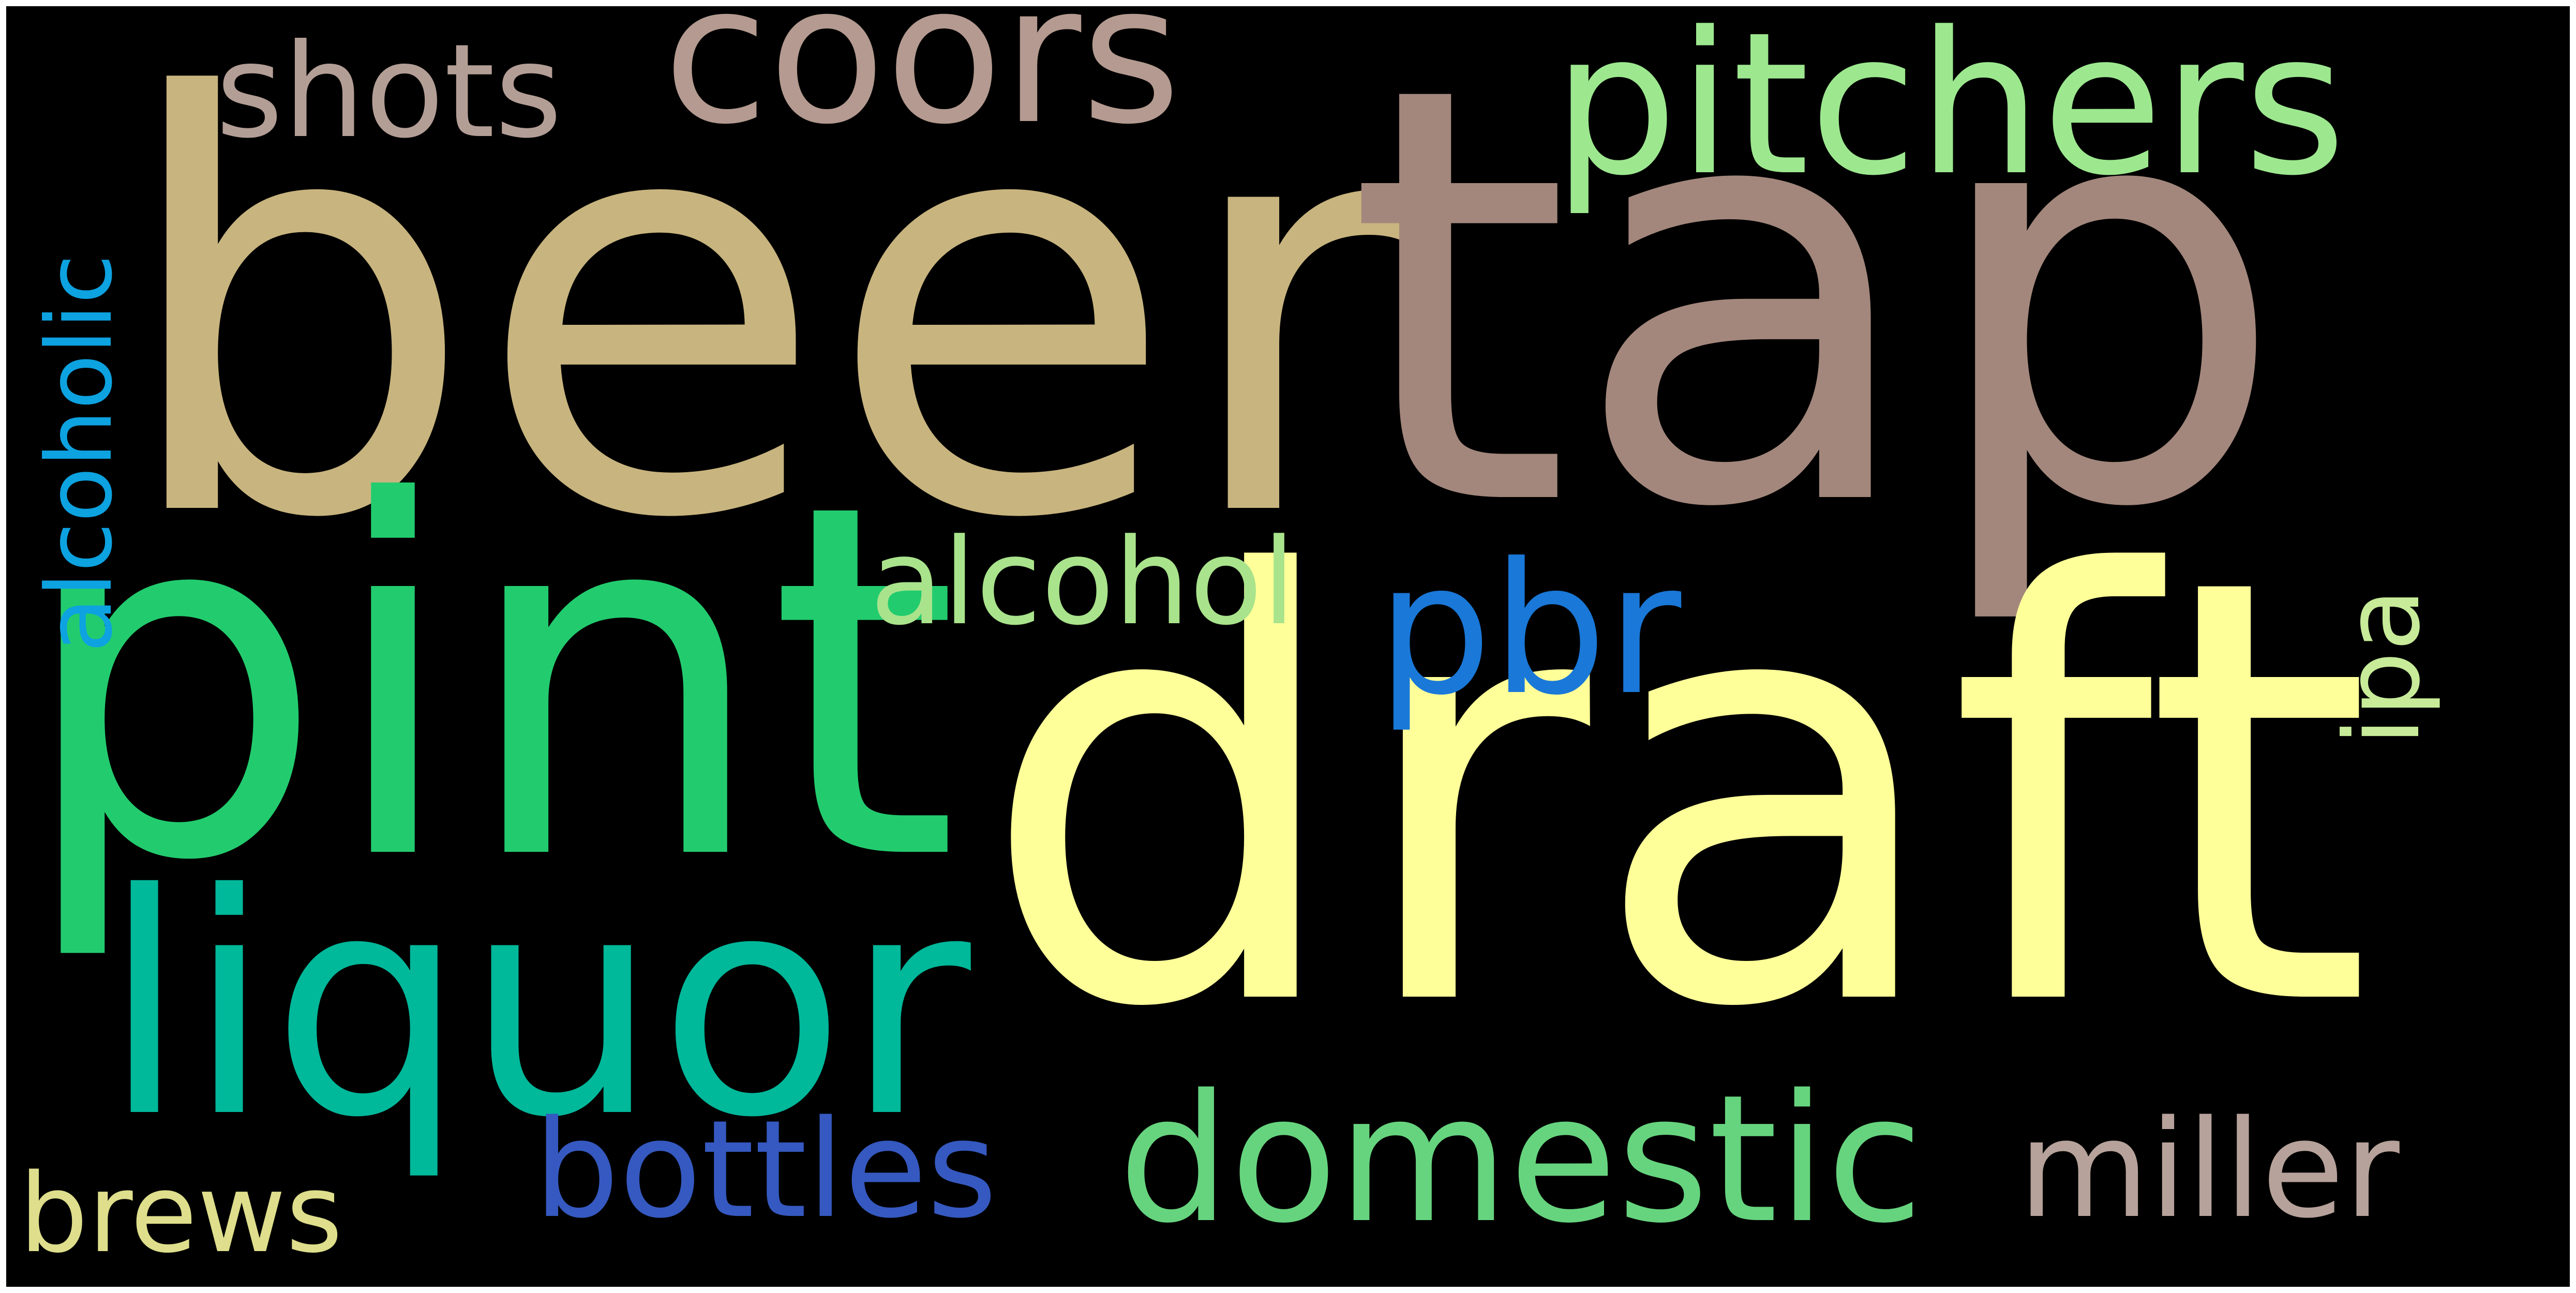 This screenshot has height=1293, width=2576. Describe the element at coordinates (765, 1170) in the screenshot. I see `word-bottles: bottles` at that location.